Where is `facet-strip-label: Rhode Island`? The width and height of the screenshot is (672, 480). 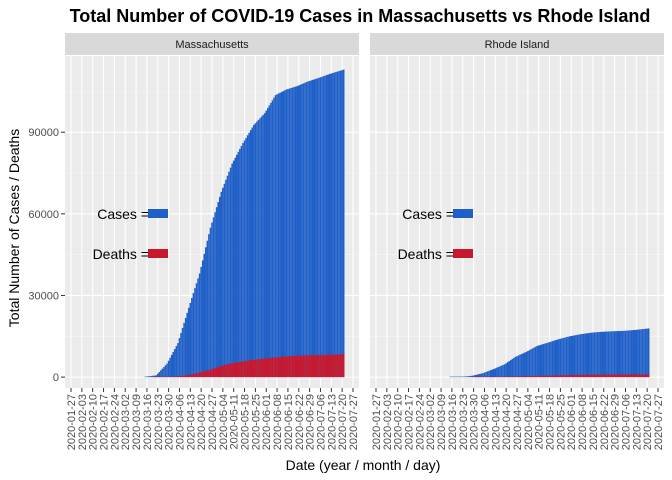
facet-strip-label: Rhode Island is located at coordinates (517, 45).